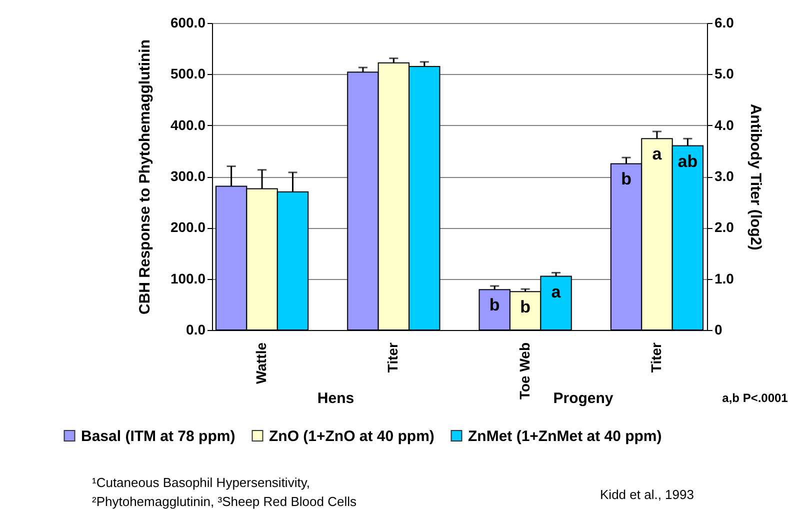 The width and height of the screenshot is (804, 510). I want to click on text: Kidd et al., 1993, so click(647, 494).